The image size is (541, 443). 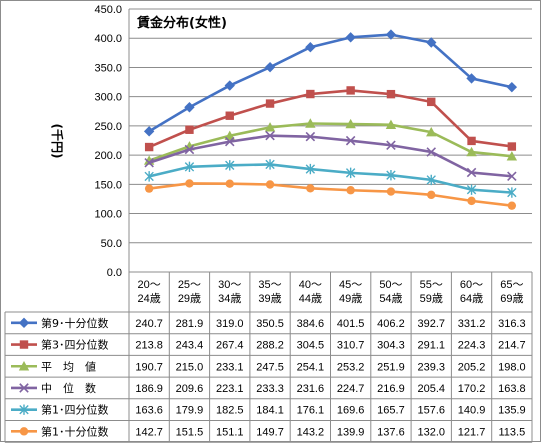 What do you see at coordinates (190, 346) in the screenshot?
I see `data-label: 243.4` at bounding box center [190, 346].